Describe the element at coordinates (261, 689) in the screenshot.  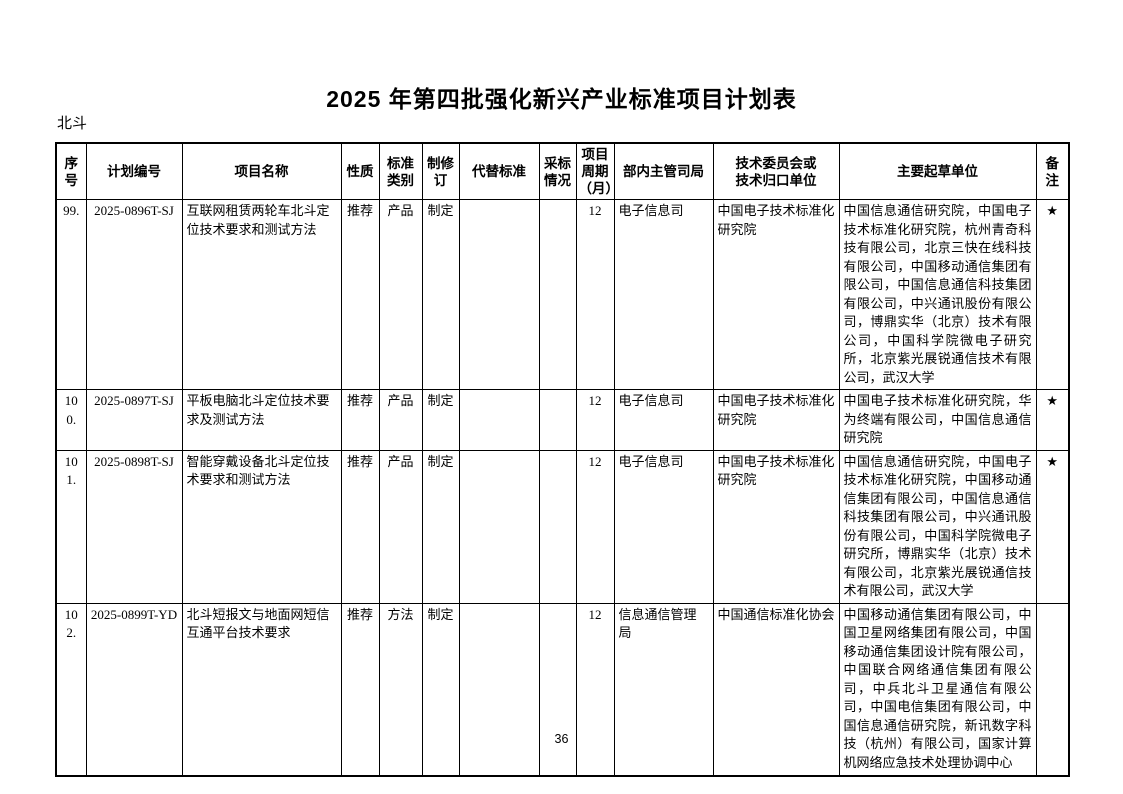
I see `cell-project-name: 北斗短报文与地面网短信互通平台技术要求` at that location.